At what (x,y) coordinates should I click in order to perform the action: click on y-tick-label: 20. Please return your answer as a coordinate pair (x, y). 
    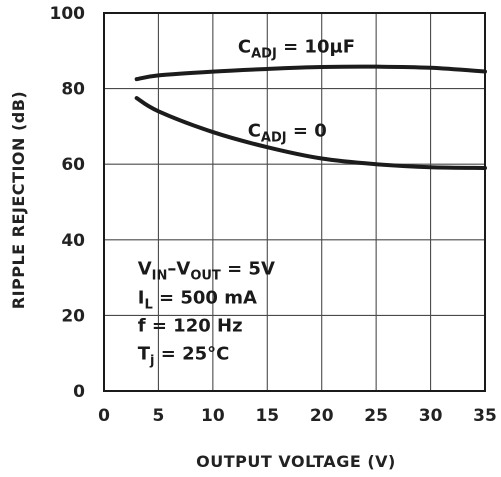
    Looking at the image, I should click on (73, 316).